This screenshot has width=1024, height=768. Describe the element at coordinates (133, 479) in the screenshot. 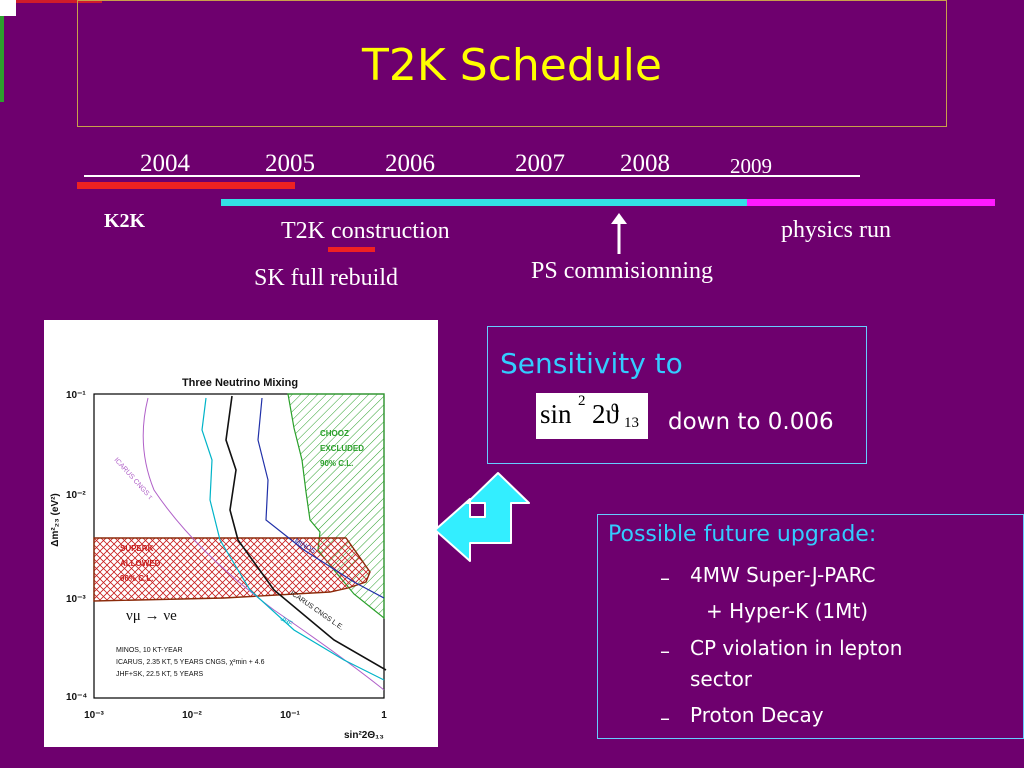

I see `icarus-tau-label: ICARUS CNGS τ` at that location.